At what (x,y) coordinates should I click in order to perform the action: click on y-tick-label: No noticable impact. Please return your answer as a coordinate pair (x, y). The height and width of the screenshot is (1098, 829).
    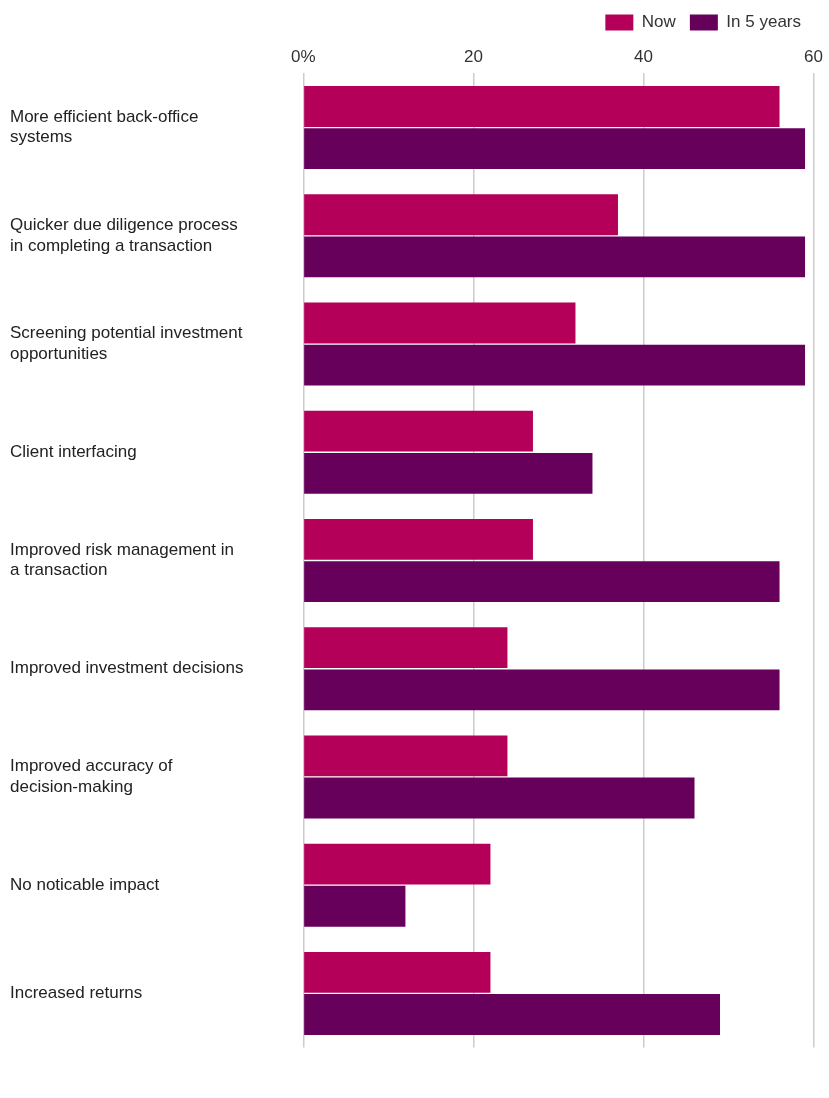
    Looking at the image, I should click on (85, 884).